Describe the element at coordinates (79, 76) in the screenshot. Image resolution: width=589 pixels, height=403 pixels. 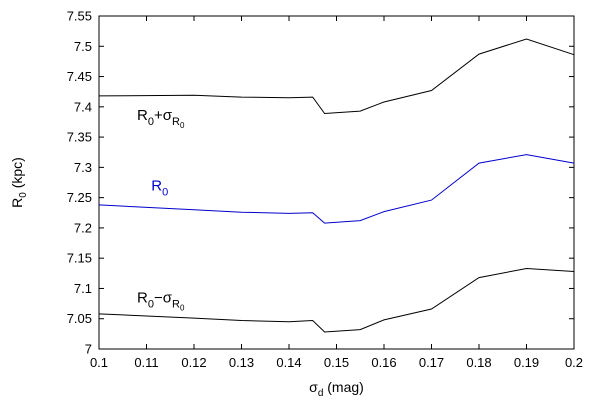
I see `y-tick-label: 7.45` at that location.